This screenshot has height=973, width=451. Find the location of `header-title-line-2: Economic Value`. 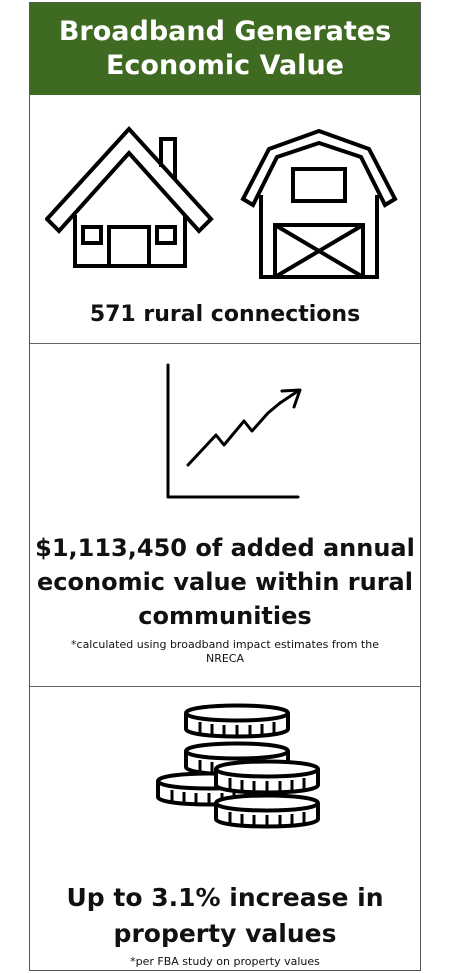

header-title-line-2: Economic Value is located at coordinates (224, 65).